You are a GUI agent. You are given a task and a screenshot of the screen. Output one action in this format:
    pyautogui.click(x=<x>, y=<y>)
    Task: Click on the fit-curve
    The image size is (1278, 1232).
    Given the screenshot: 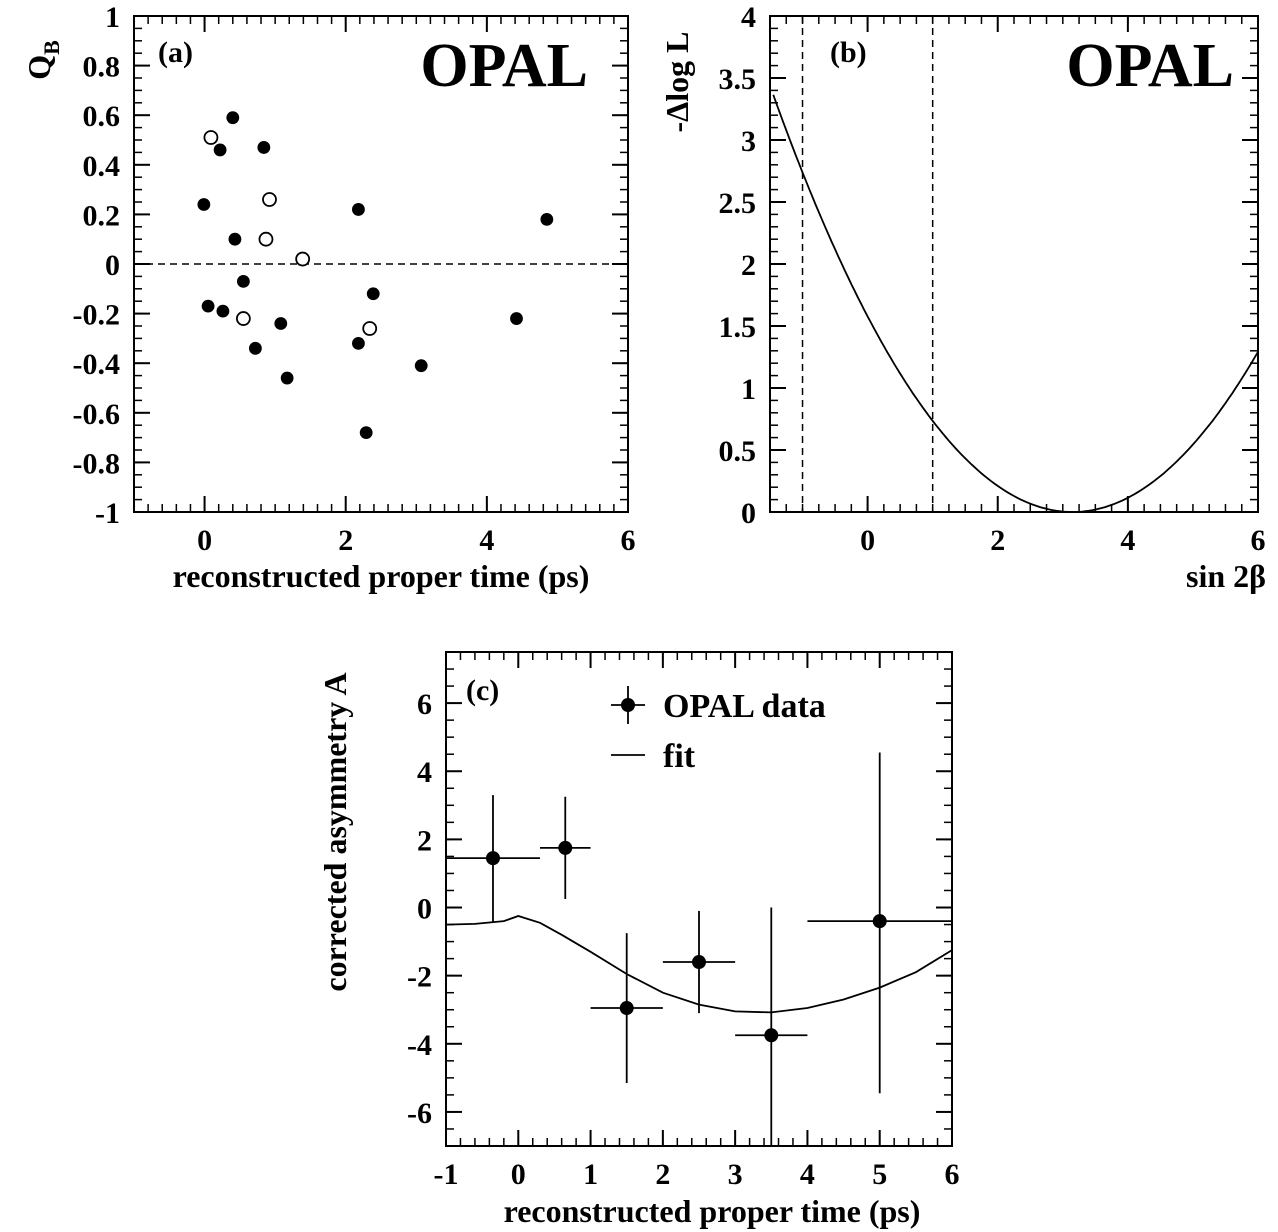 What is the action you would take?
    pyautogui.click(x=699, y=964)
    